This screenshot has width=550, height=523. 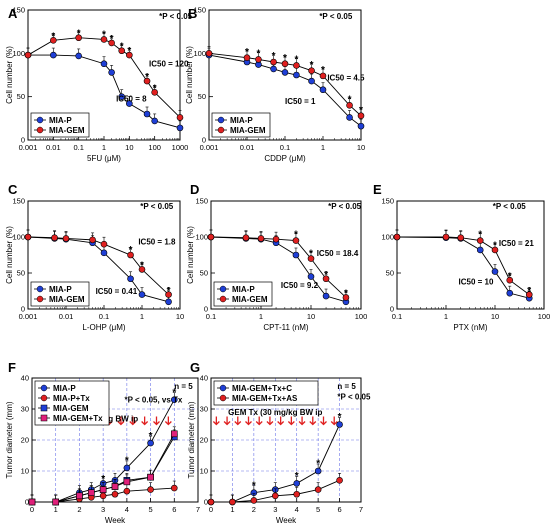 What do you see at coordinates (12, 367) in the screenshot?
I see `panel-letter: F` at bounding box center [12, 367].